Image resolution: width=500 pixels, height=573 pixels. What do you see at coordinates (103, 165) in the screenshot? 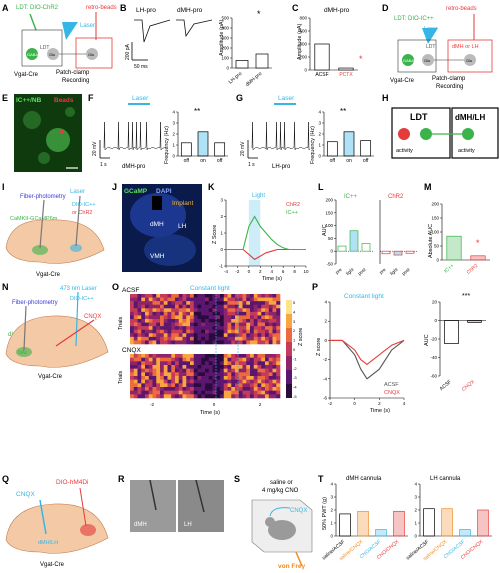
I see `f-time-label: 1 s` at bounding box center [103, 165].